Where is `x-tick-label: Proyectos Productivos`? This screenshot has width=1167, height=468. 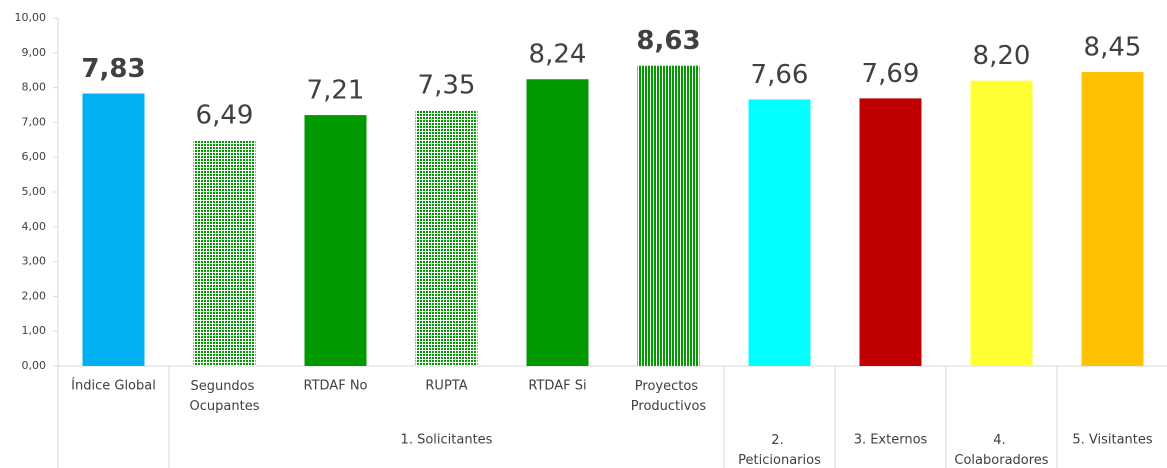 x-tick-label: Proyectos Productivos is located at coordinates (669, 396).